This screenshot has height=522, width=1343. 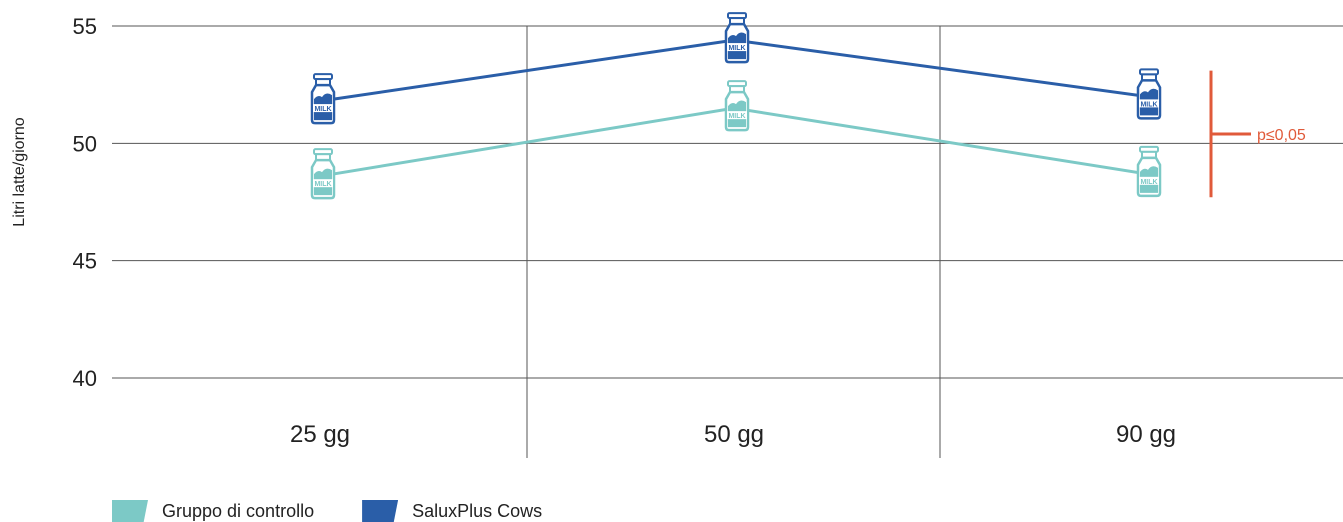 I want to click on significance-label: p≤0,05, so click(x=1281, y=135).